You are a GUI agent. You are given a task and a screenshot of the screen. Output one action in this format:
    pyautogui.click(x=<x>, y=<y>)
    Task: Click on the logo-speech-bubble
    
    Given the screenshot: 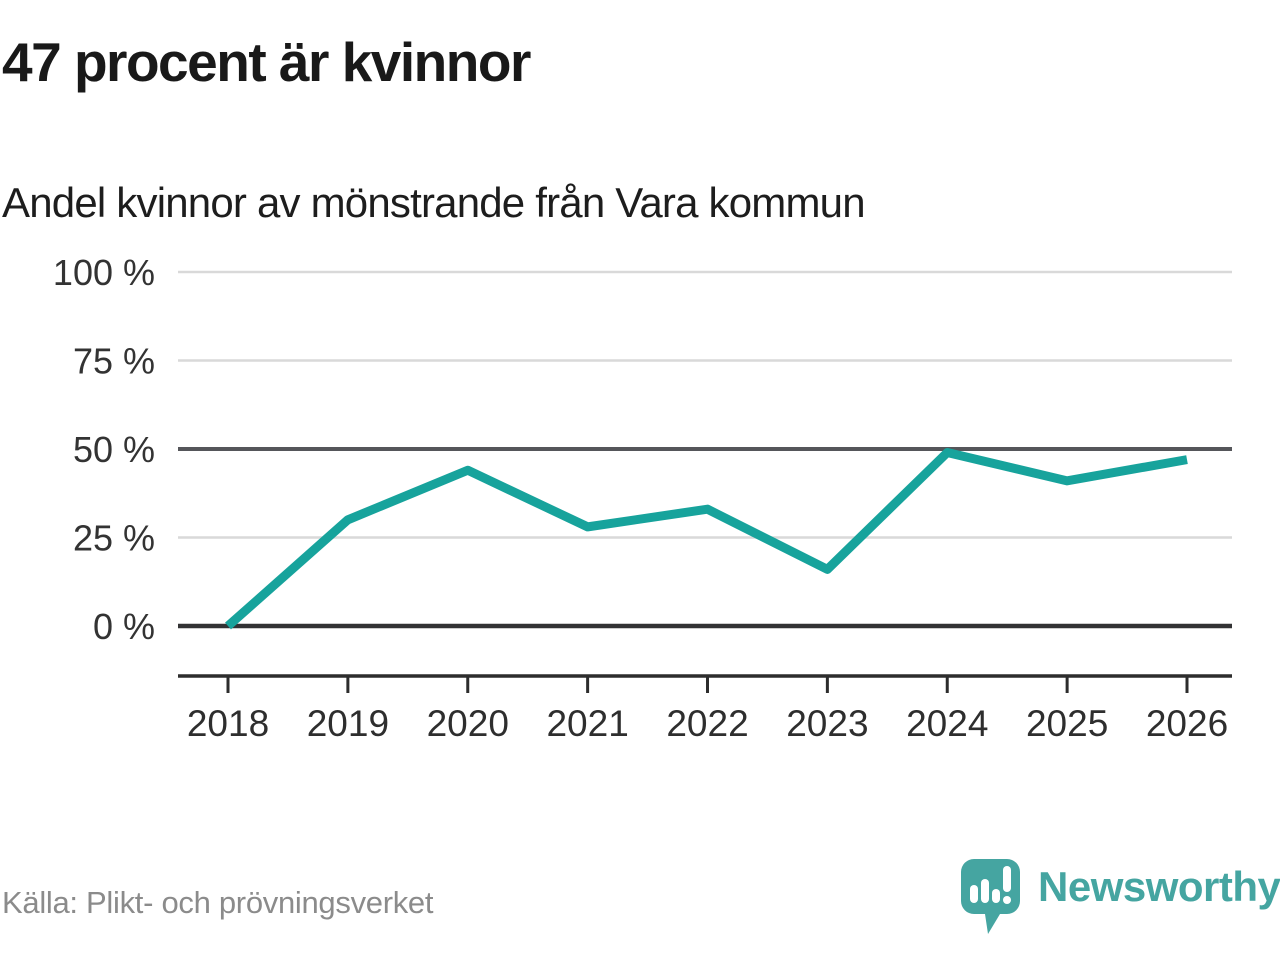 What is the action you would take?
    pyautogui.click(x=990, y=896)
    